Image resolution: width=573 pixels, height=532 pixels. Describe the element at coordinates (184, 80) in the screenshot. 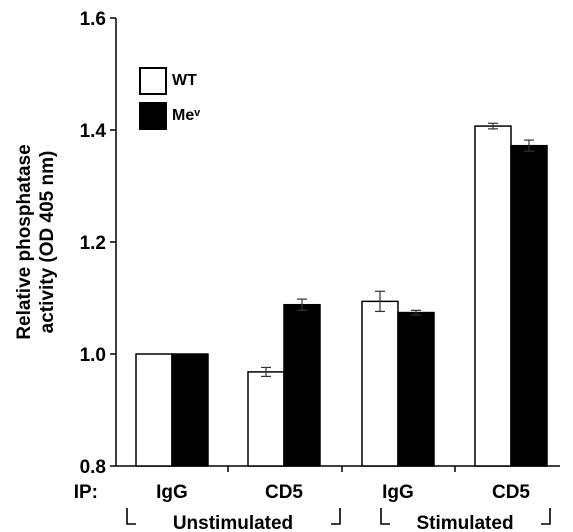

I see `legend-label: WT` at that location.